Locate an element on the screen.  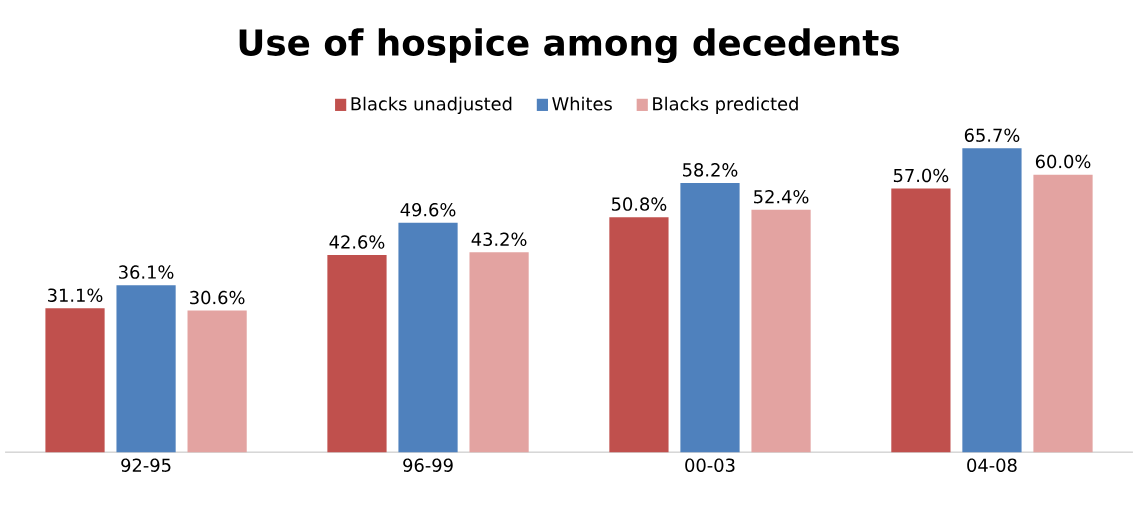
chart-title: Use of hospice among decedents is located at coordinates (569, 46).